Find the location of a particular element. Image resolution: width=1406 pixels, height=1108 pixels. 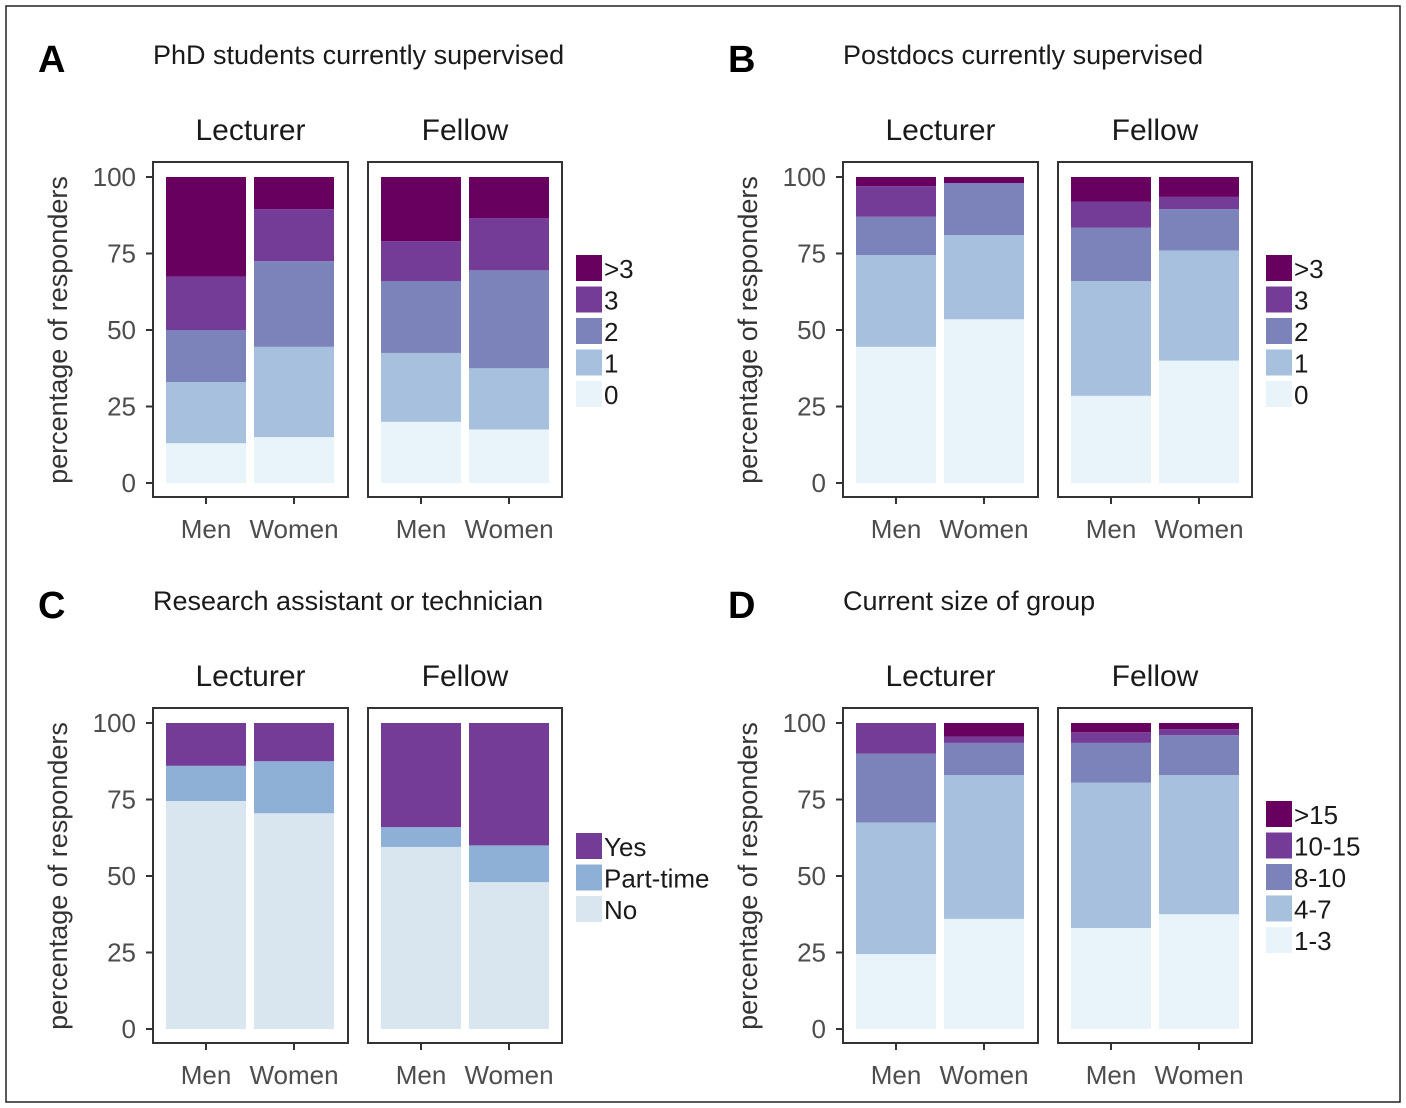

y-tick-label: 75 is located at coordinates (121, 800).